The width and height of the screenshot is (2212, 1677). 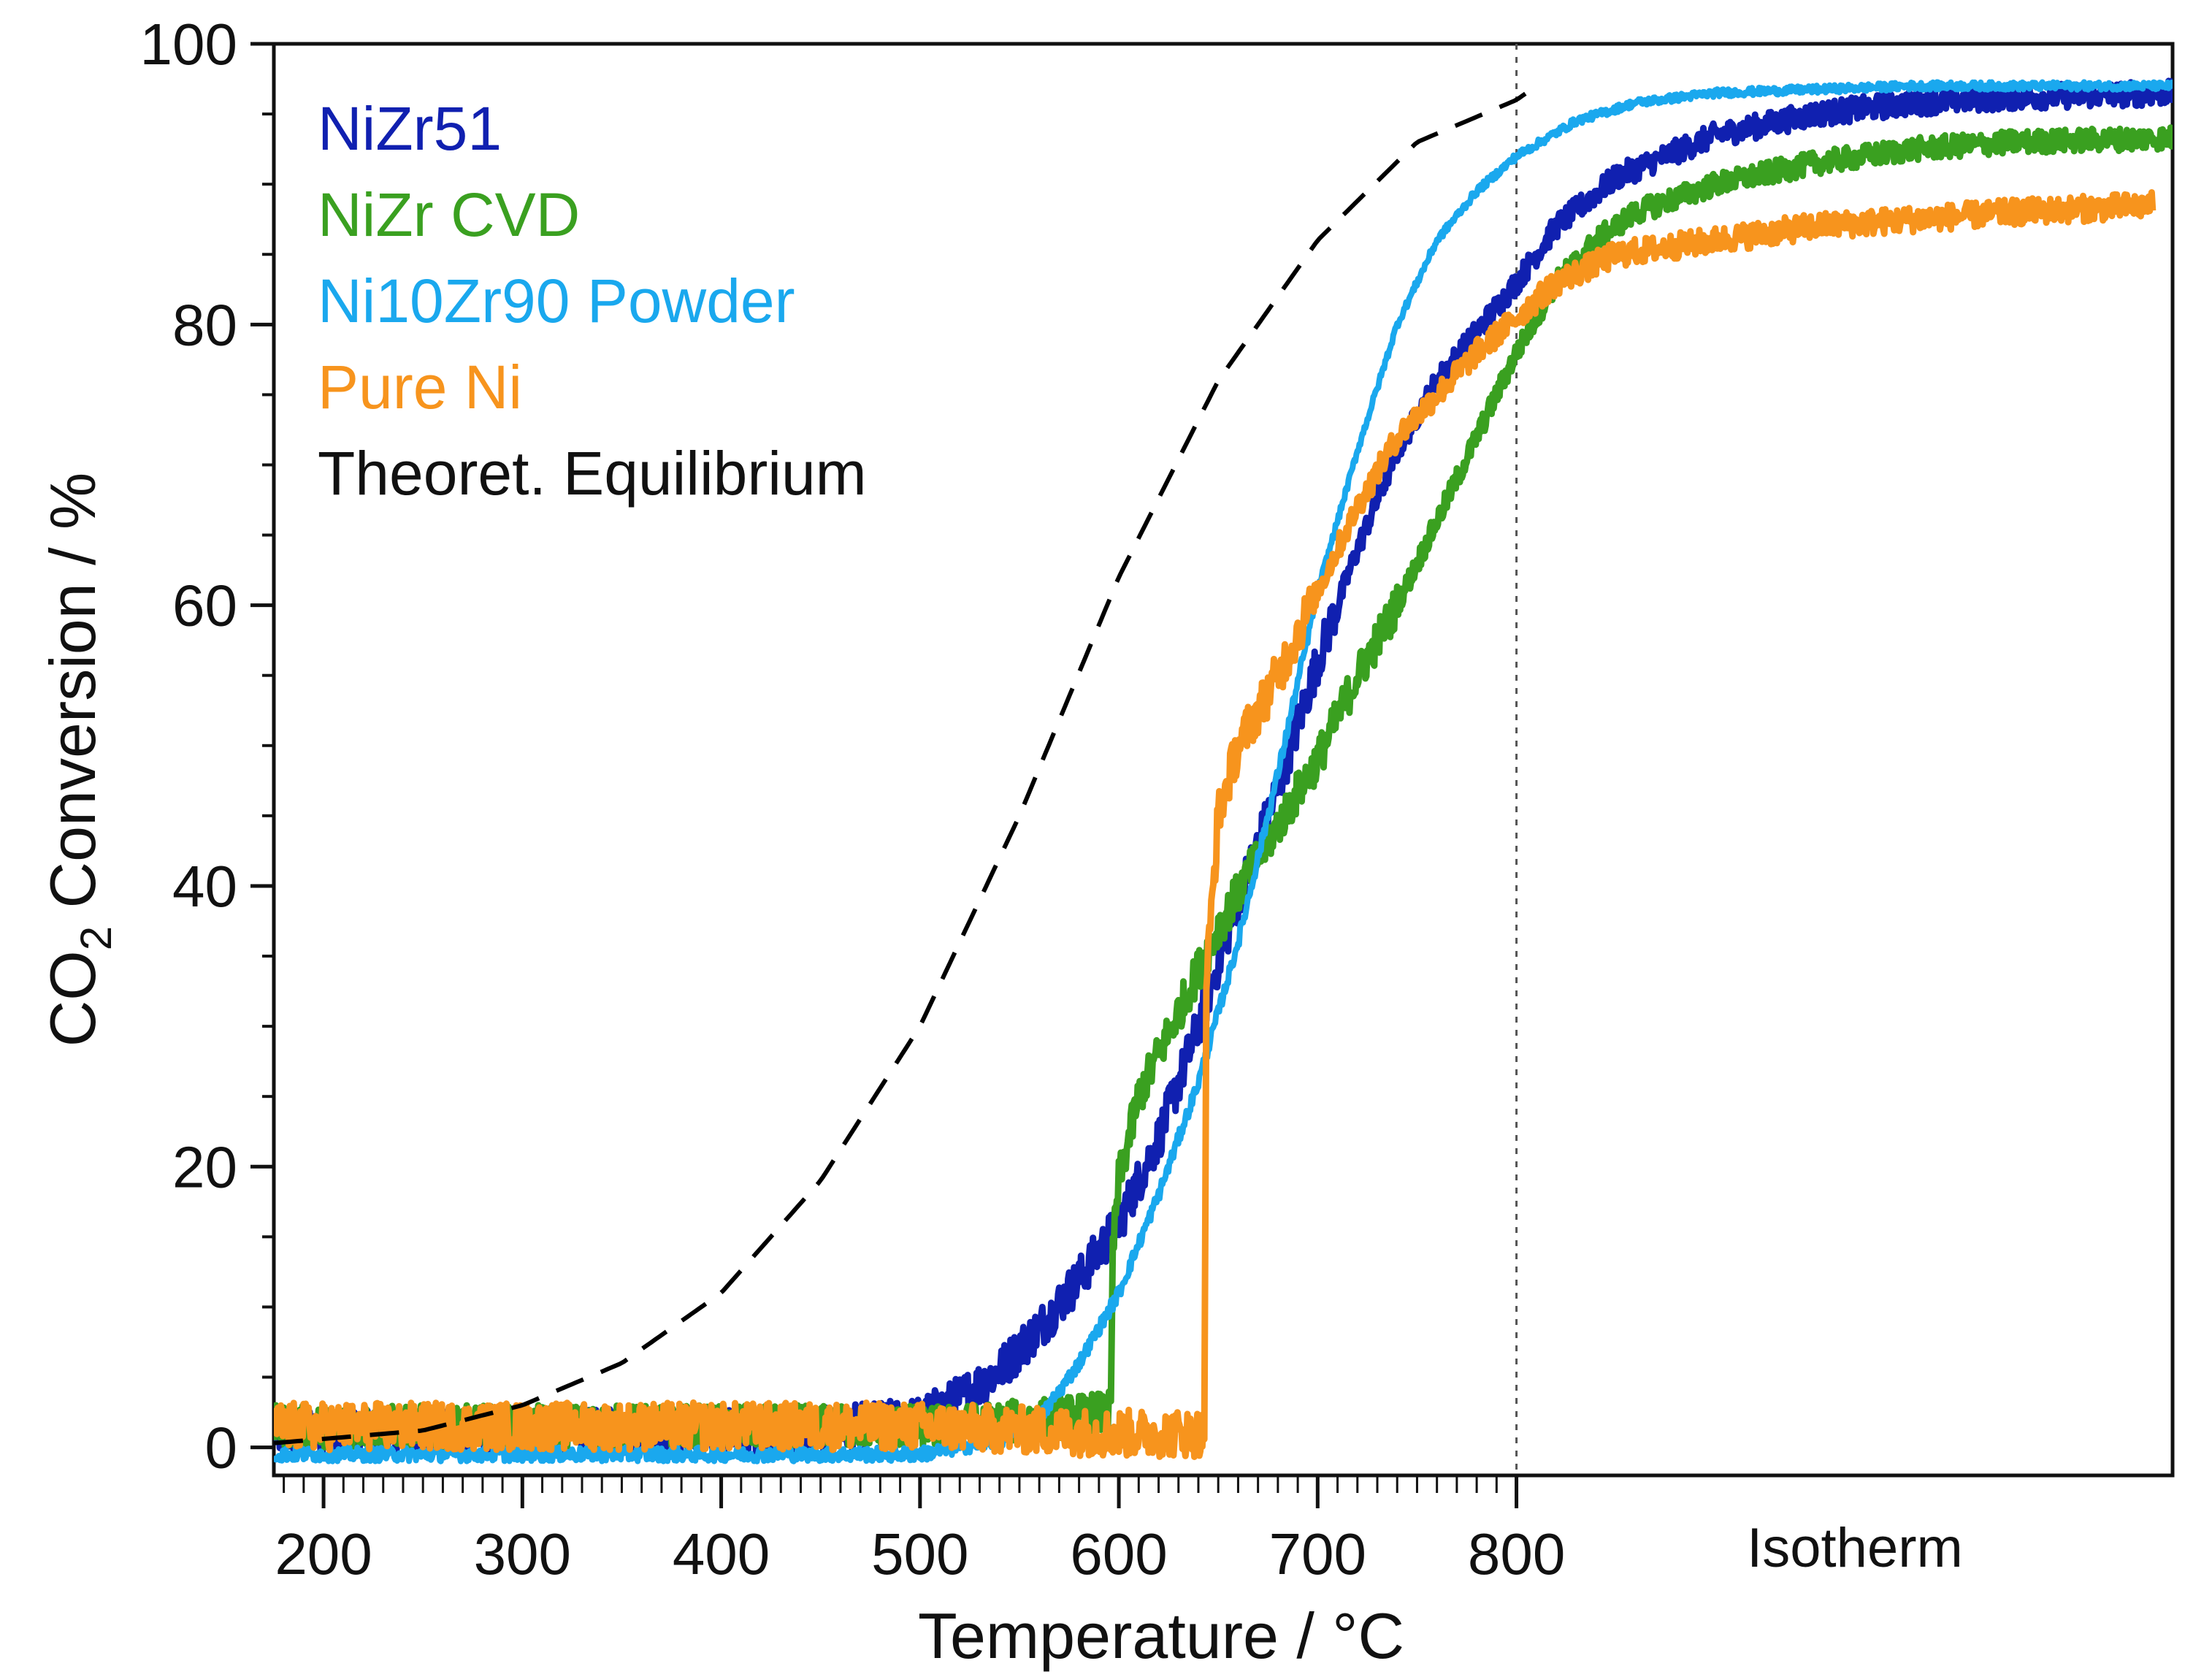 What do you see at coordinates (592, 473) in the screenshot?
I see `legend-entry-theoret-equilibrium: Theoret. Equilibrium` at bounding box center [592, 473].